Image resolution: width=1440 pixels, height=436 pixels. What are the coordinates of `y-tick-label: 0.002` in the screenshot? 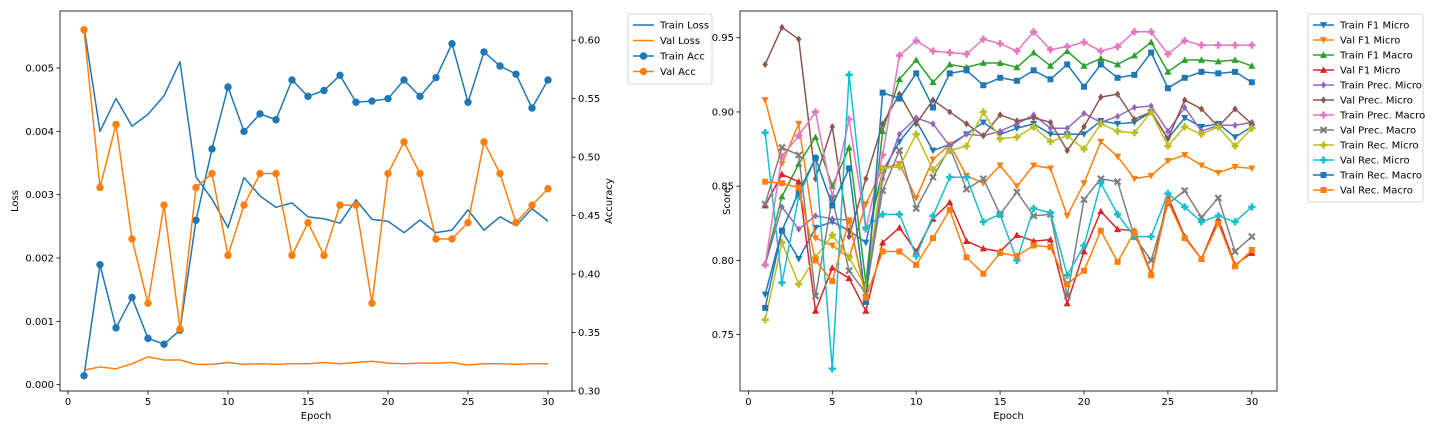 It's located at (39, 259).